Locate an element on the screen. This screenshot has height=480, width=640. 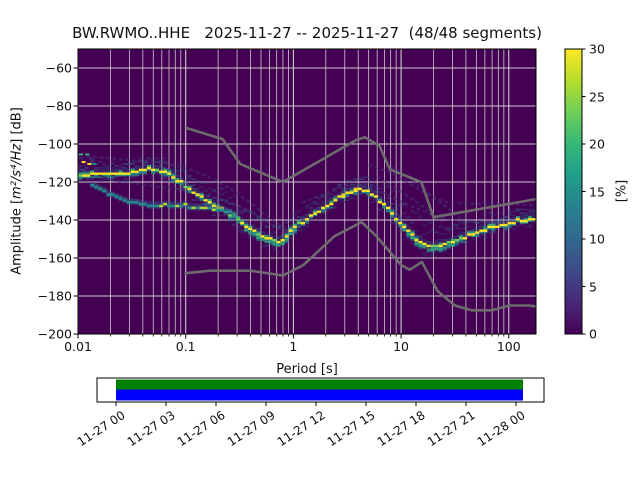
colorbar-tick-label: 5 is located at coordinates (593, 286).